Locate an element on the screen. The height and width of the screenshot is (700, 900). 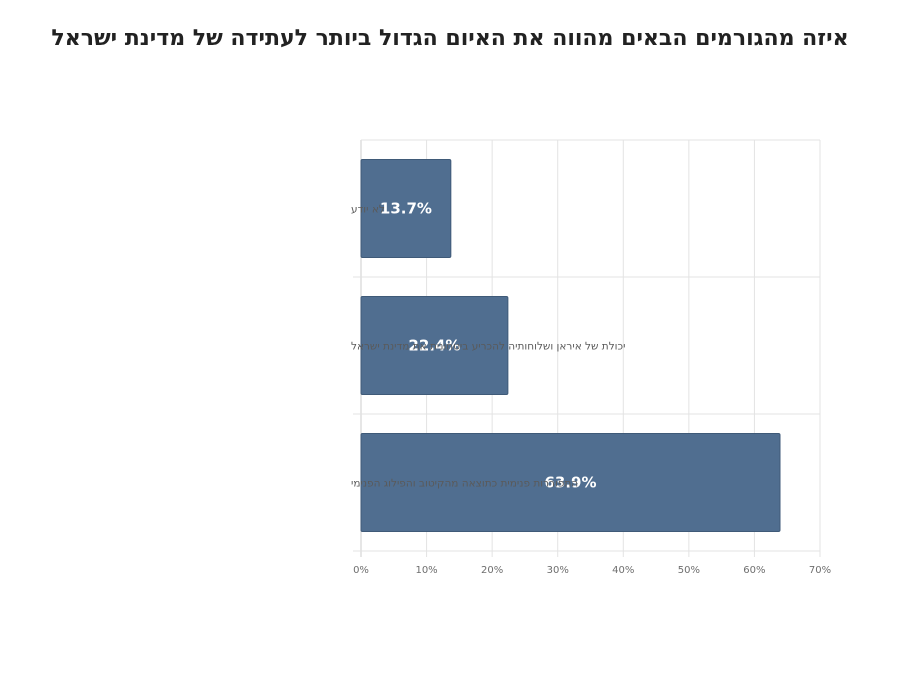
x-axis-ticks: 0% 10% 20% 30% 40% 50% 60% 70% is located at coordinates (592, 570).